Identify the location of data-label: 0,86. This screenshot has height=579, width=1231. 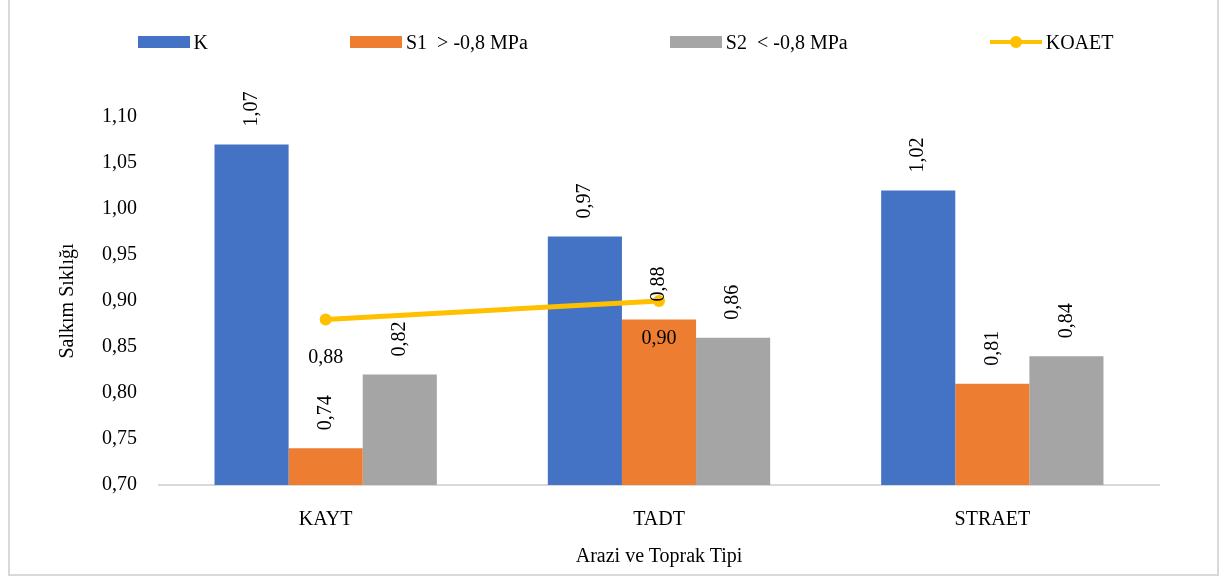
(731, 302).